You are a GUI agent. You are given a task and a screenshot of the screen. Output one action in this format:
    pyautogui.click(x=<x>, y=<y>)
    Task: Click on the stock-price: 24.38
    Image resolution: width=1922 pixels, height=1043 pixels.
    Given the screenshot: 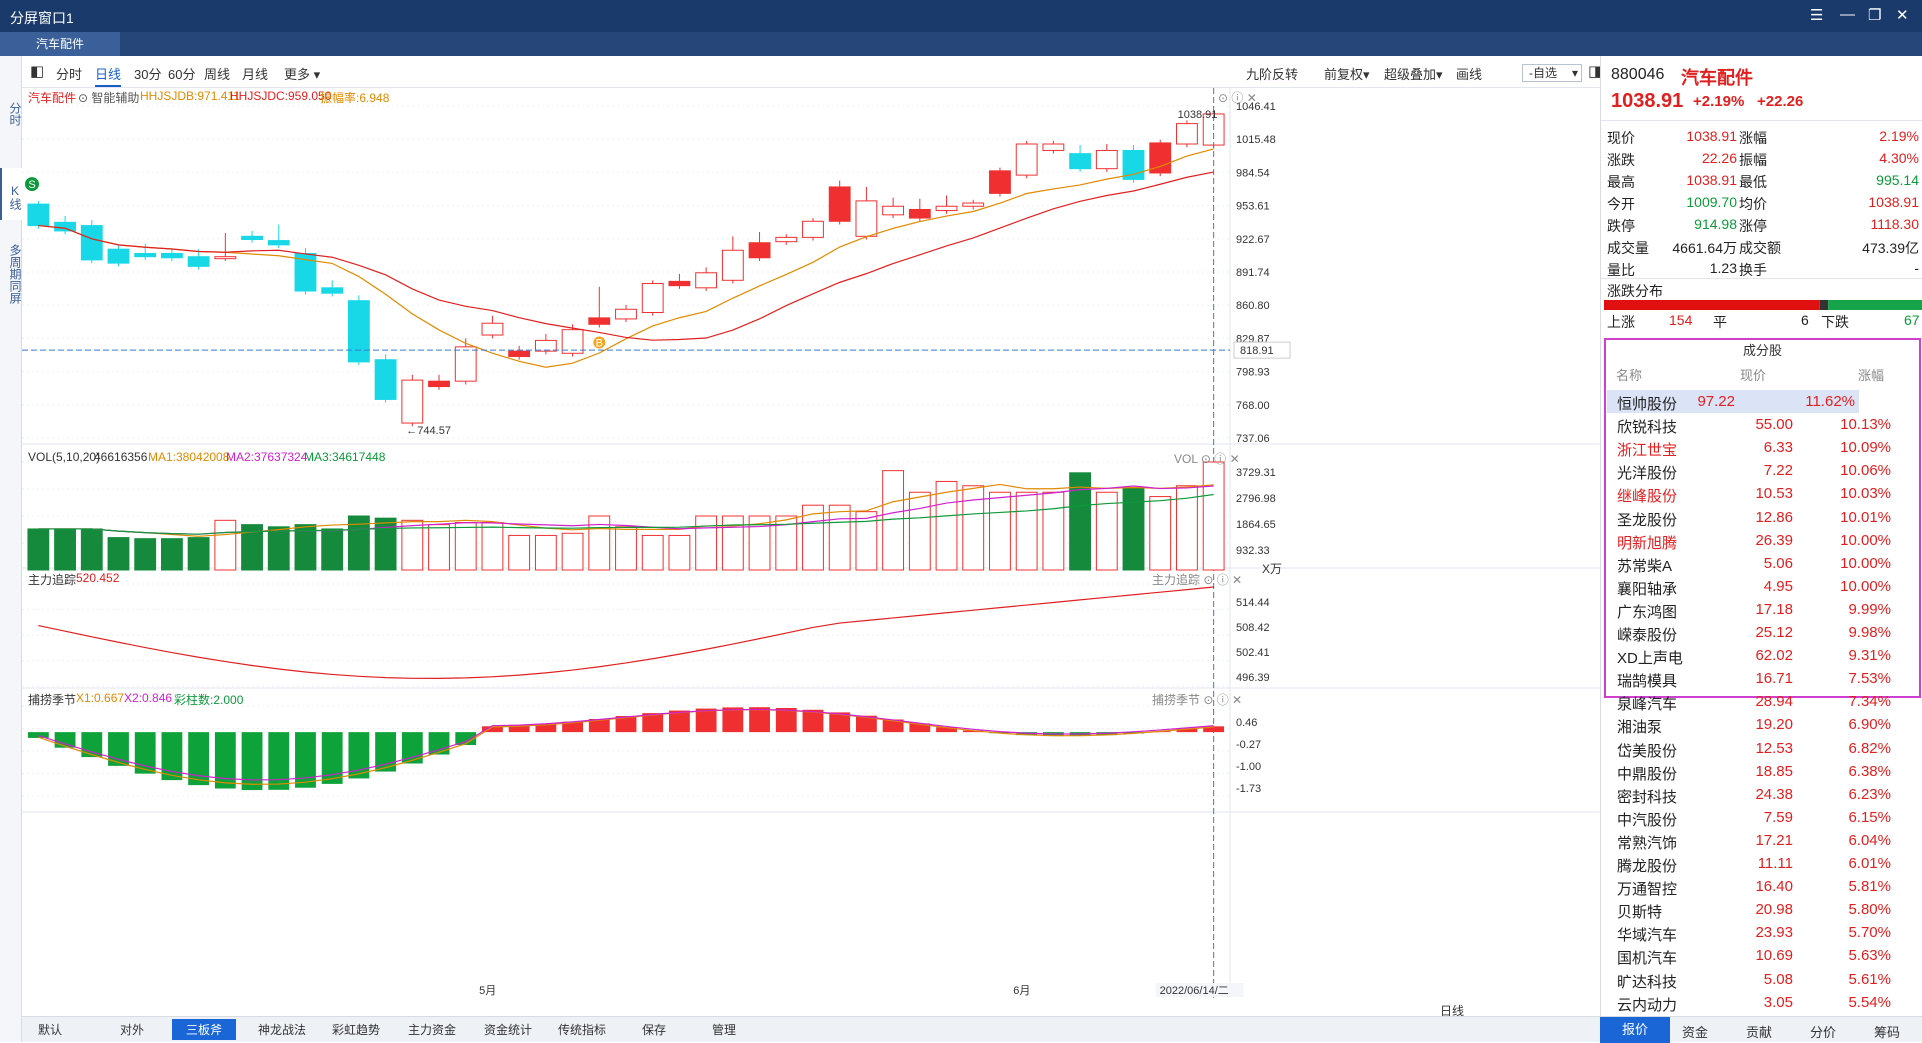 What is the action you would take?
    pyautogui.click(x=1774, y=794)
    